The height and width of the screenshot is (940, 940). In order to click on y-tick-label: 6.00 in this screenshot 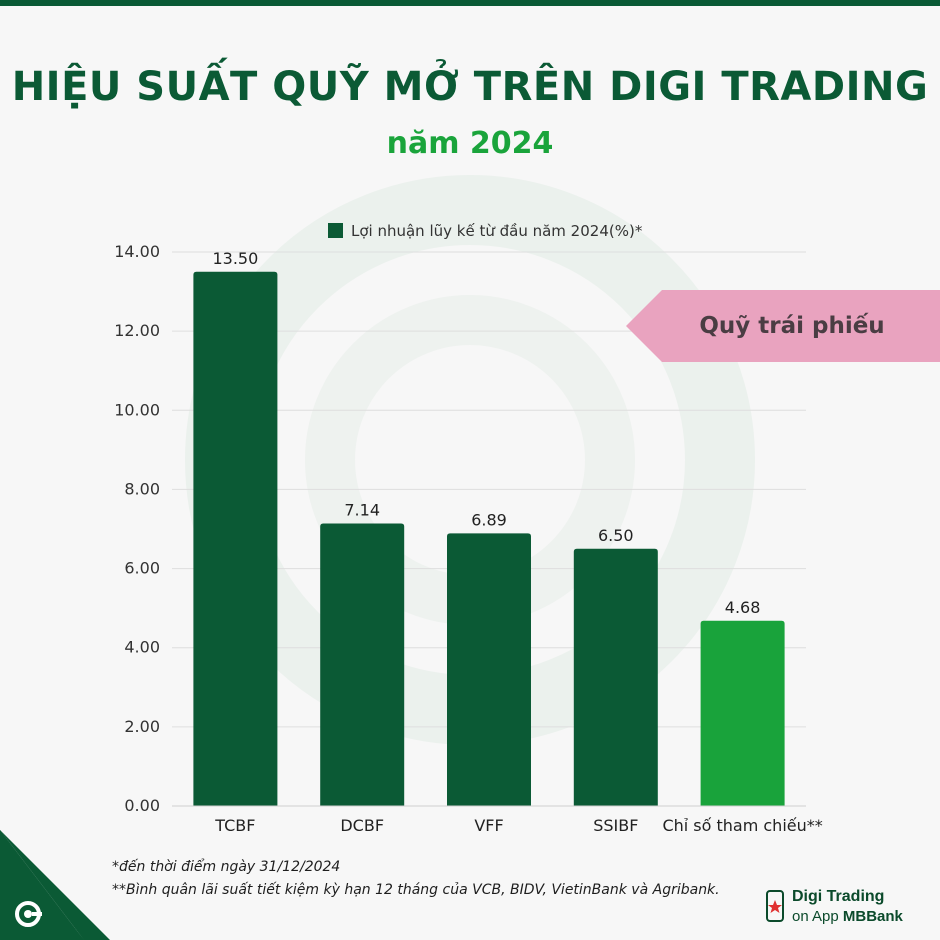, I will do `click(142, 568)`.